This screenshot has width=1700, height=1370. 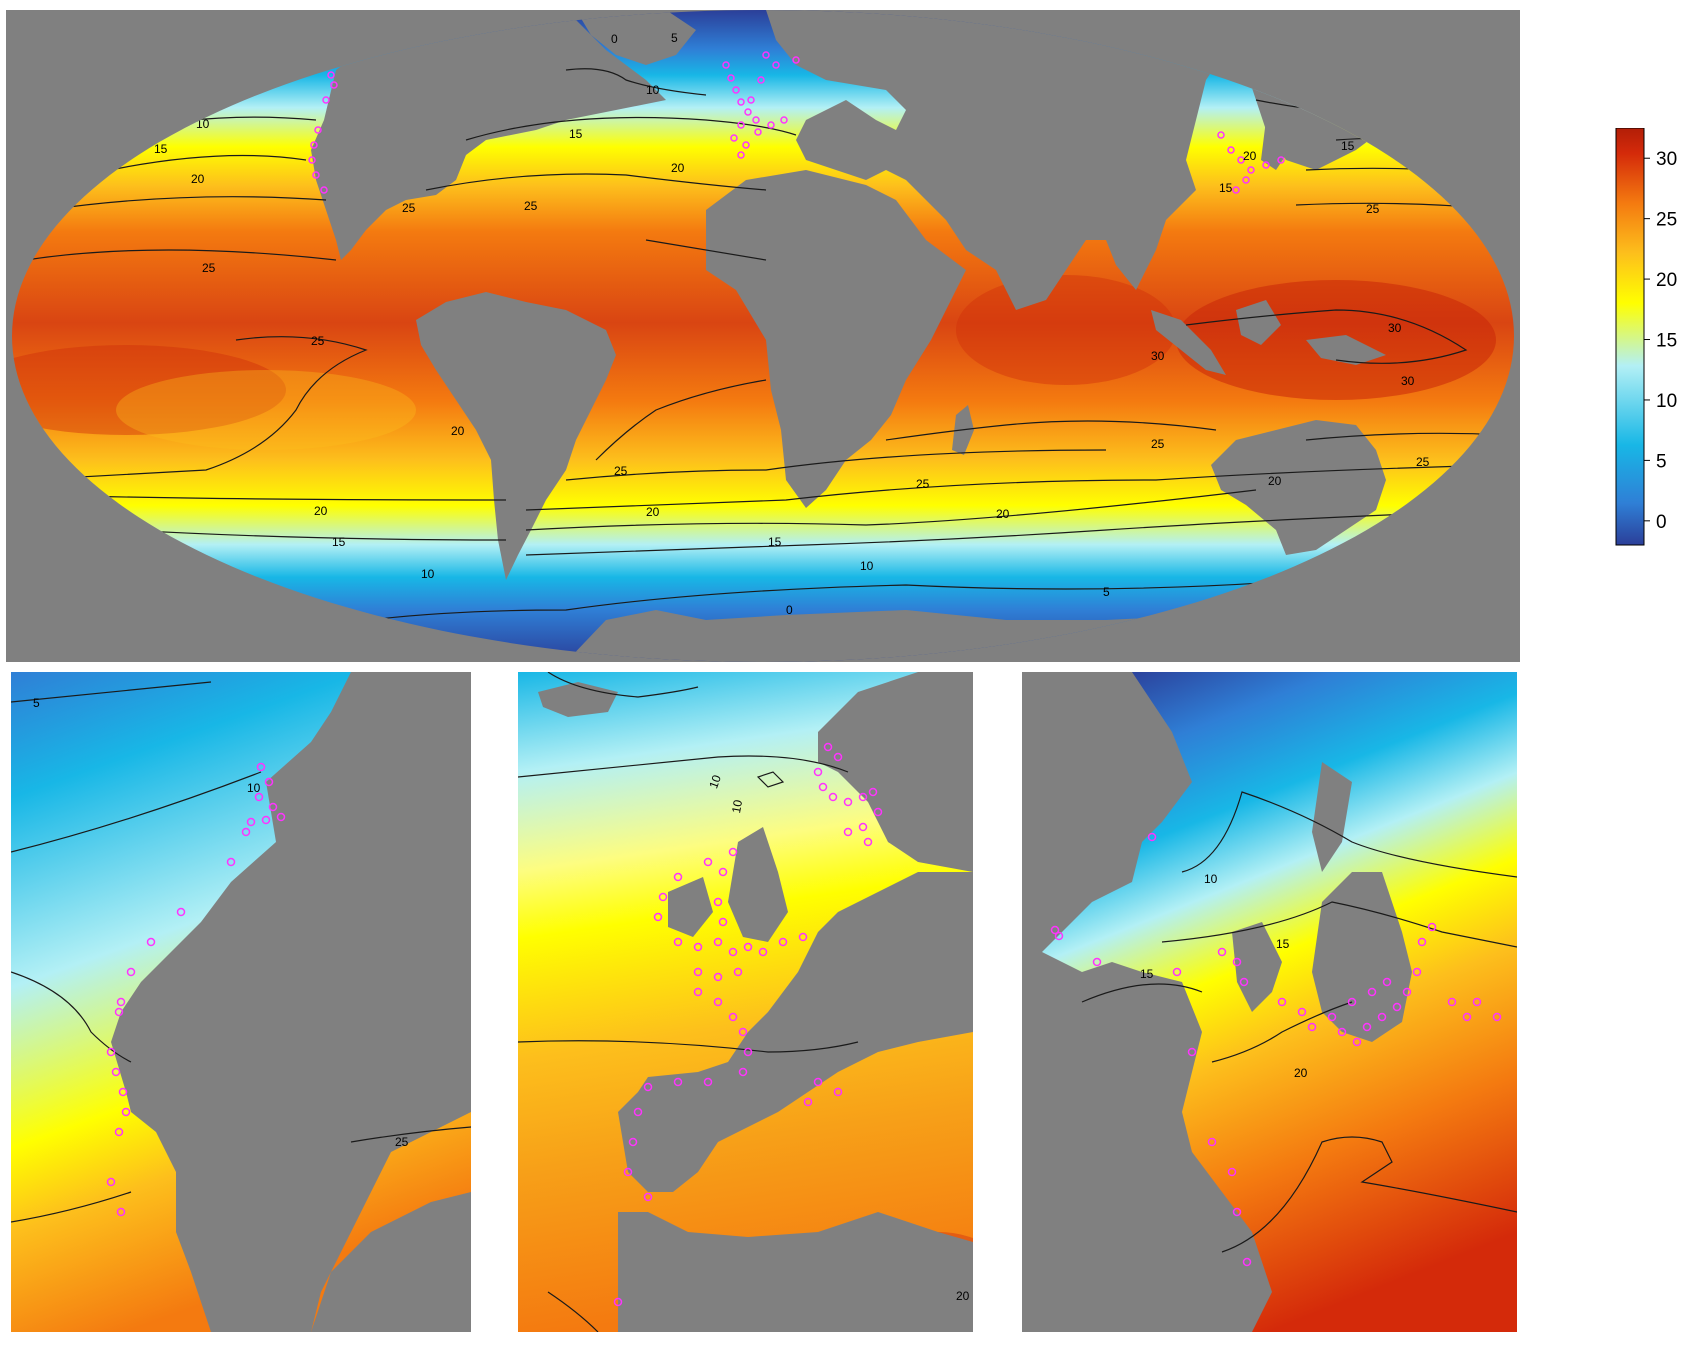 What do you see at coordinates (1661, 522) in the screenshot?
I see `colorbar-tick-label: 0` at bounding box center [1661, 522].